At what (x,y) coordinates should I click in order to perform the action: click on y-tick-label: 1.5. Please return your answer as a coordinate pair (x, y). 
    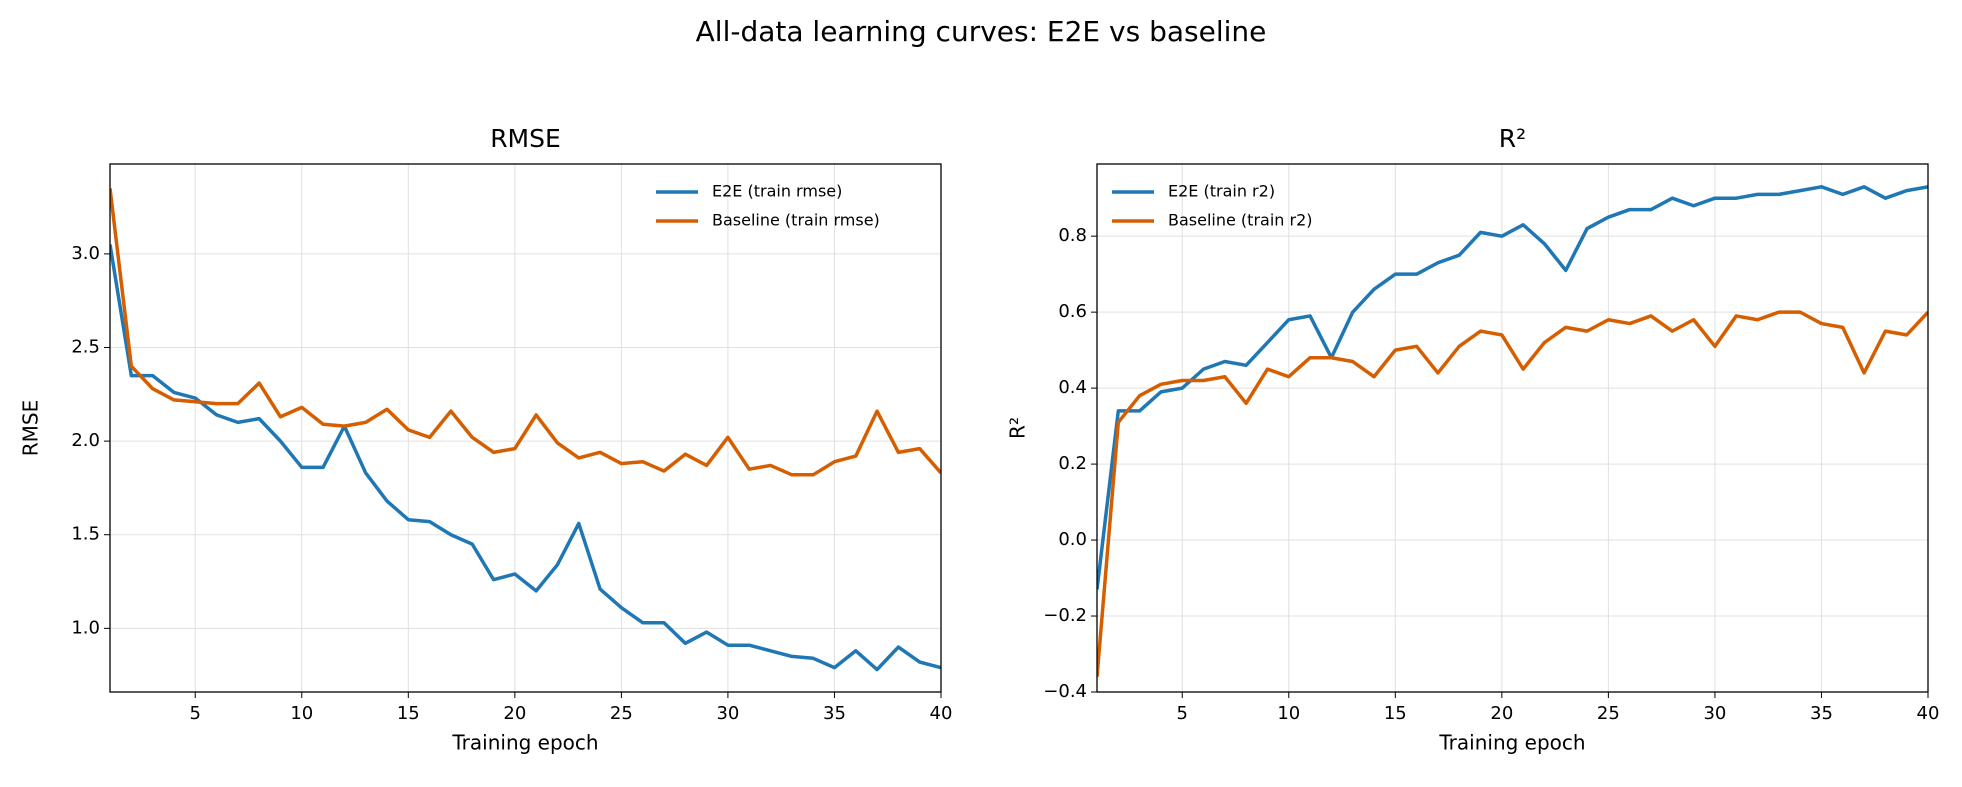
    Looking at the image, I should click on (85, 534).